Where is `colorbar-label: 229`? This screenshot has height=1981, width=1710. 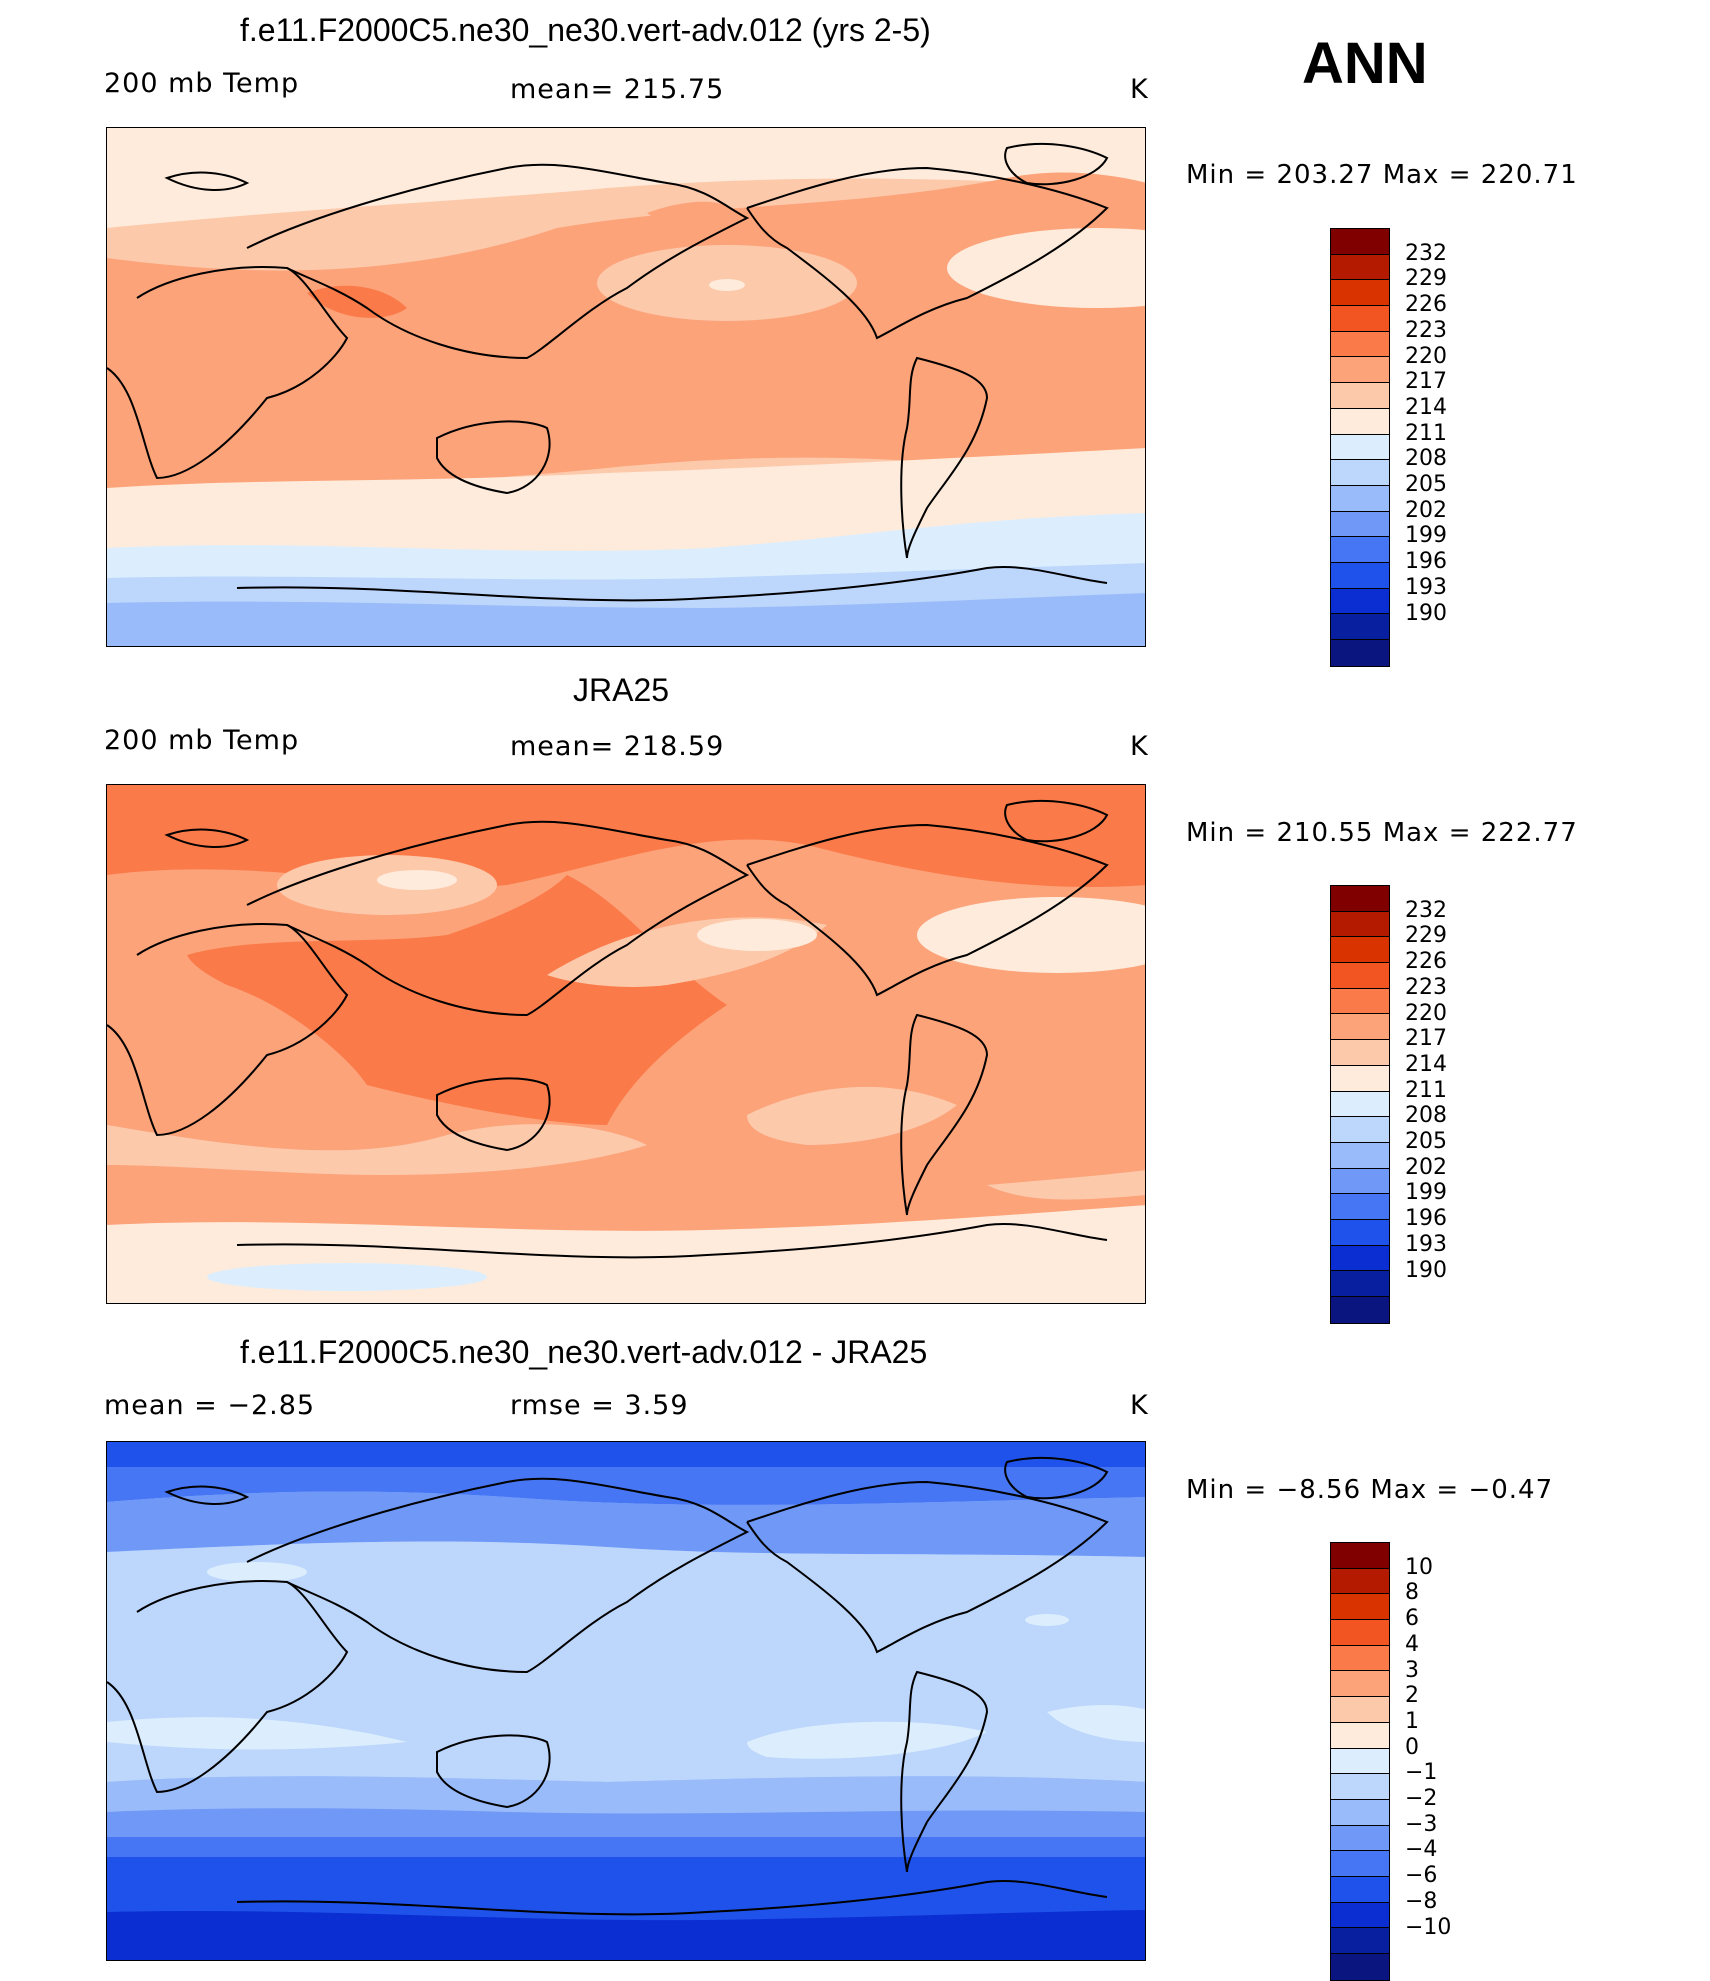 colorbar-label: 229 is located at coordinates (1426, 279).